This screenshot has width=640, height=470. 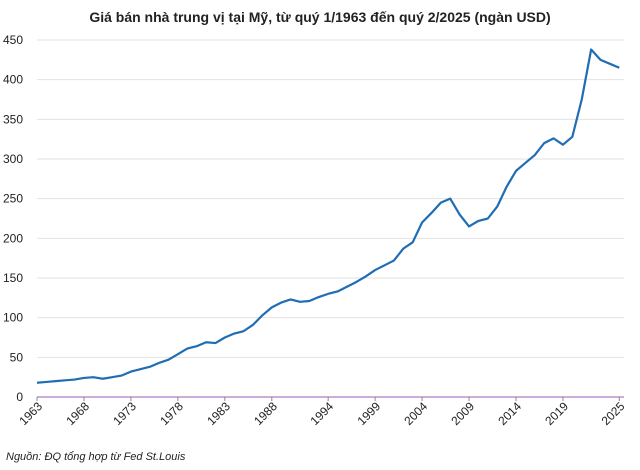 I want to click on y-tick-label: 150, so click(x=13, y=278).